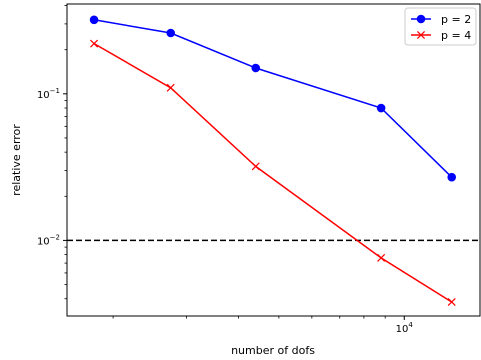  What do you see at coordinates (273, 350) in the screenshot?
I see `x-axis-label: number of dofs` at bounding box center [273, 350].